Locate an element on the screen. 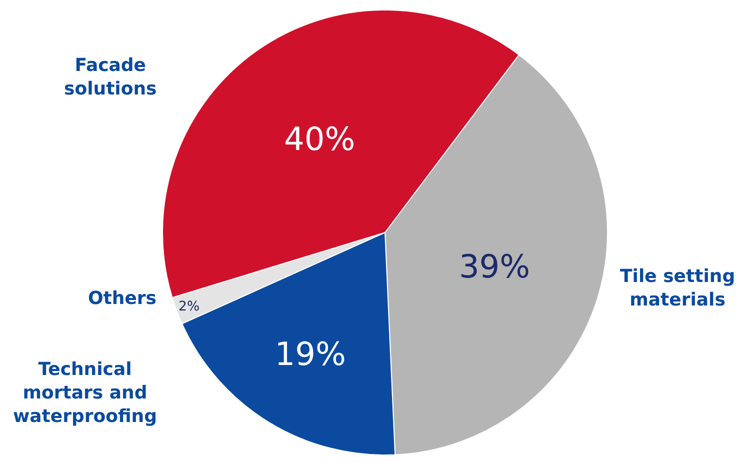 Image resolution: width=749 pixels, height=462 pixels. data-label: 19% is located at coordinates (310, 353).